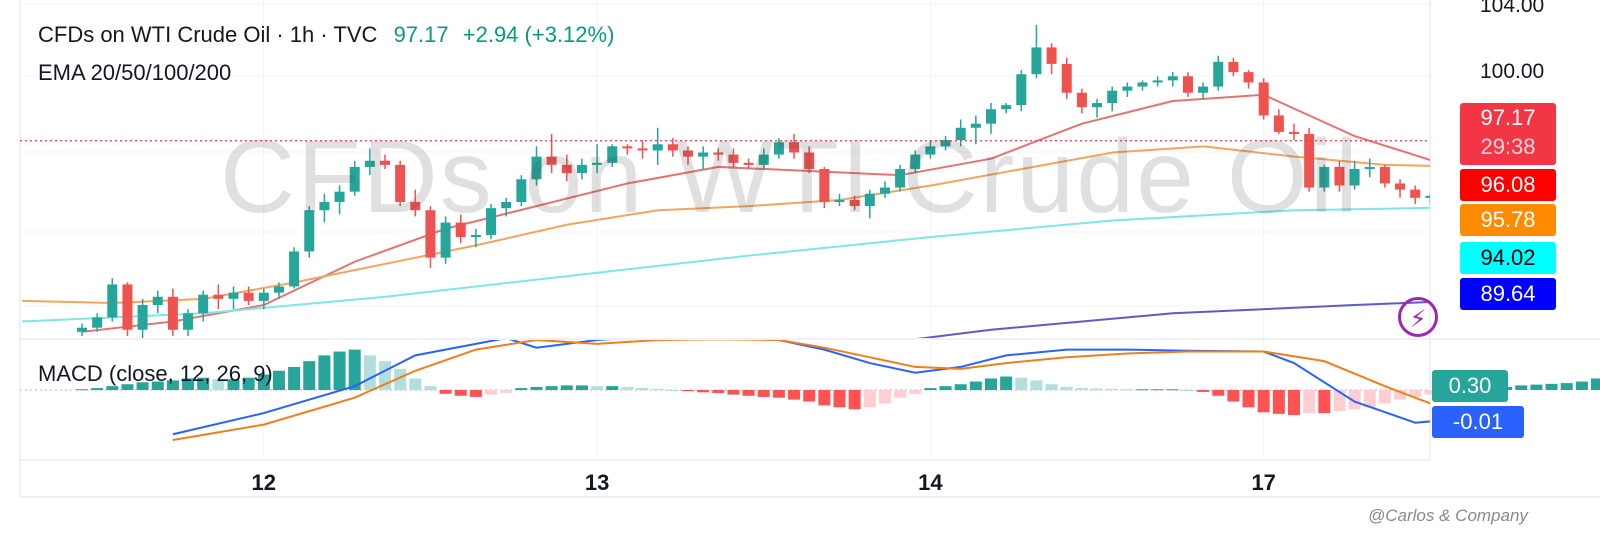  I want to click on signal-tag: -0.01, so click(1478, 422).